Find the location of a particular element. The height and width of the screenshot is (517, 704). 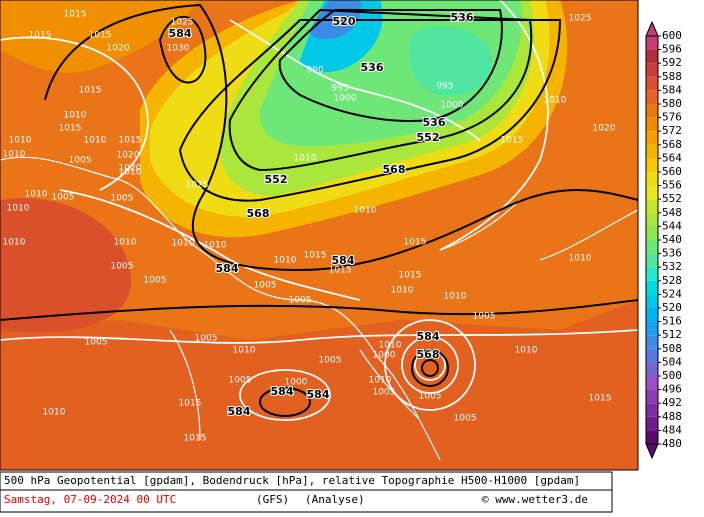

colorbar-tick-label: 572 is located at coordinates (672, 130).